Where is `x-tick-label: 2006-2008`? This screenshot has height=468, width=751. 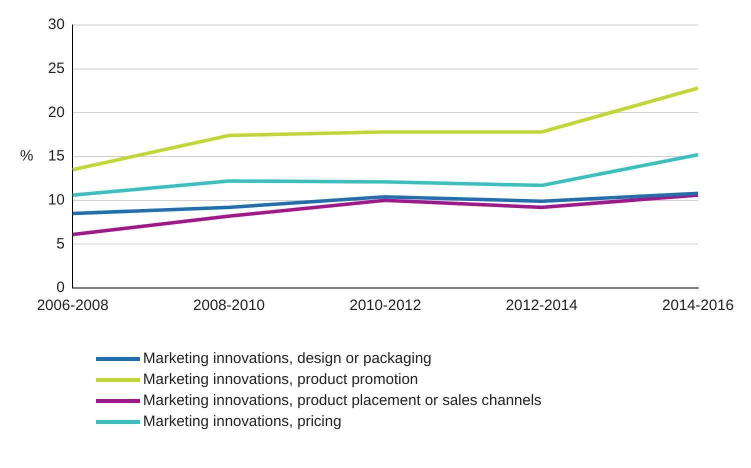
x-tick-label: 2006-2008 is located at coordinates (72, 305).